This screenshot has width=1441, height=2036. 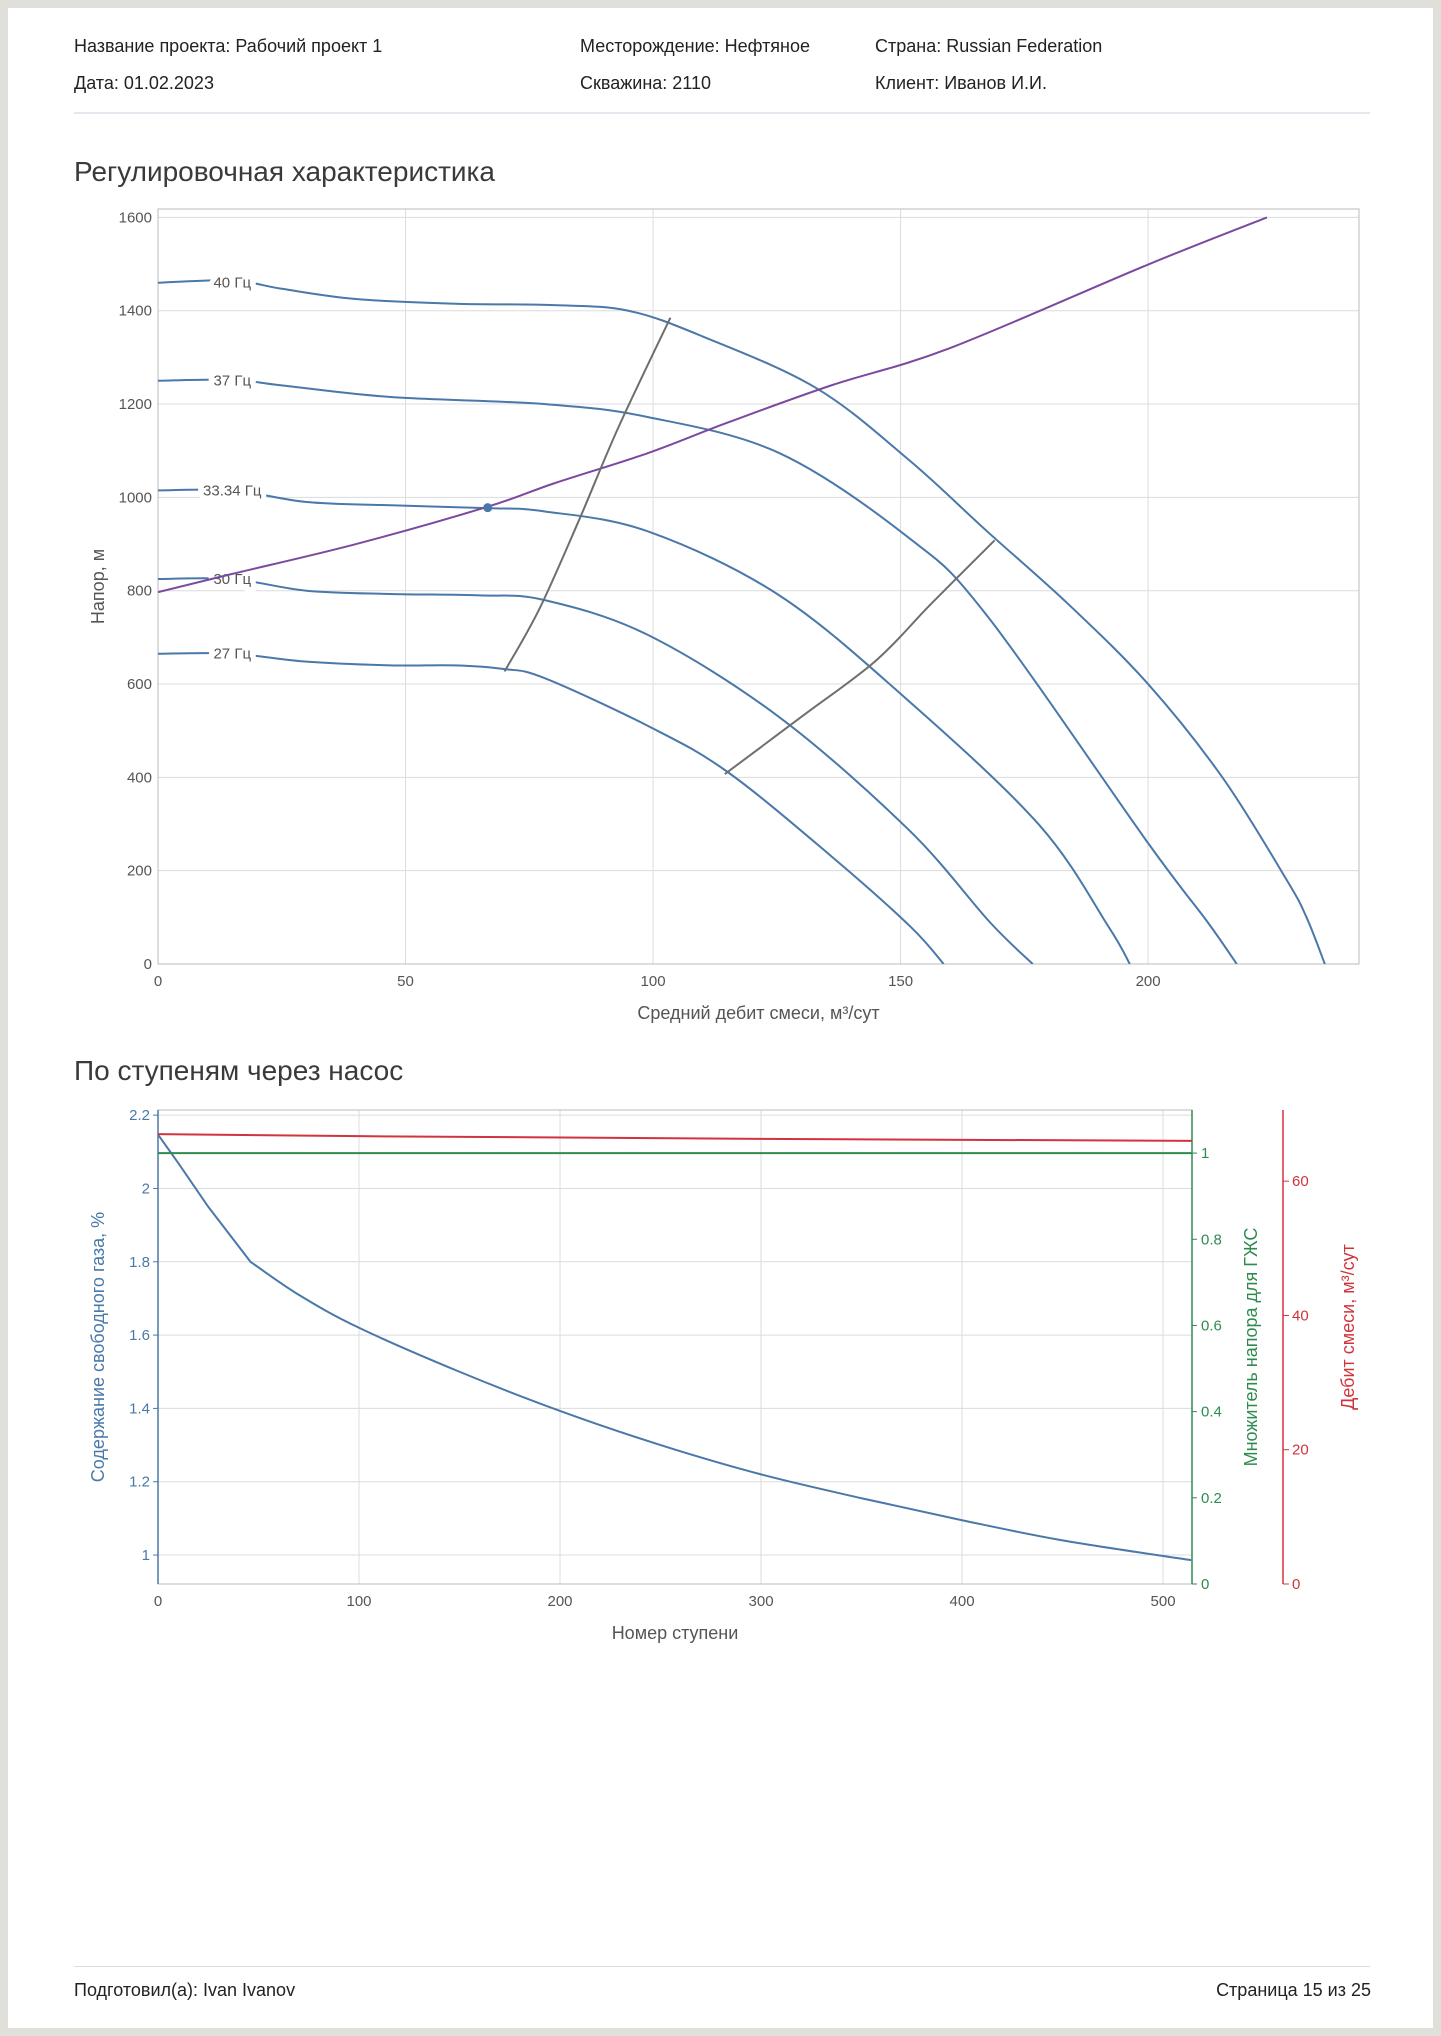 I want to click on field-name: Месторождение: Нефтяное, so click(x=695, y=46).